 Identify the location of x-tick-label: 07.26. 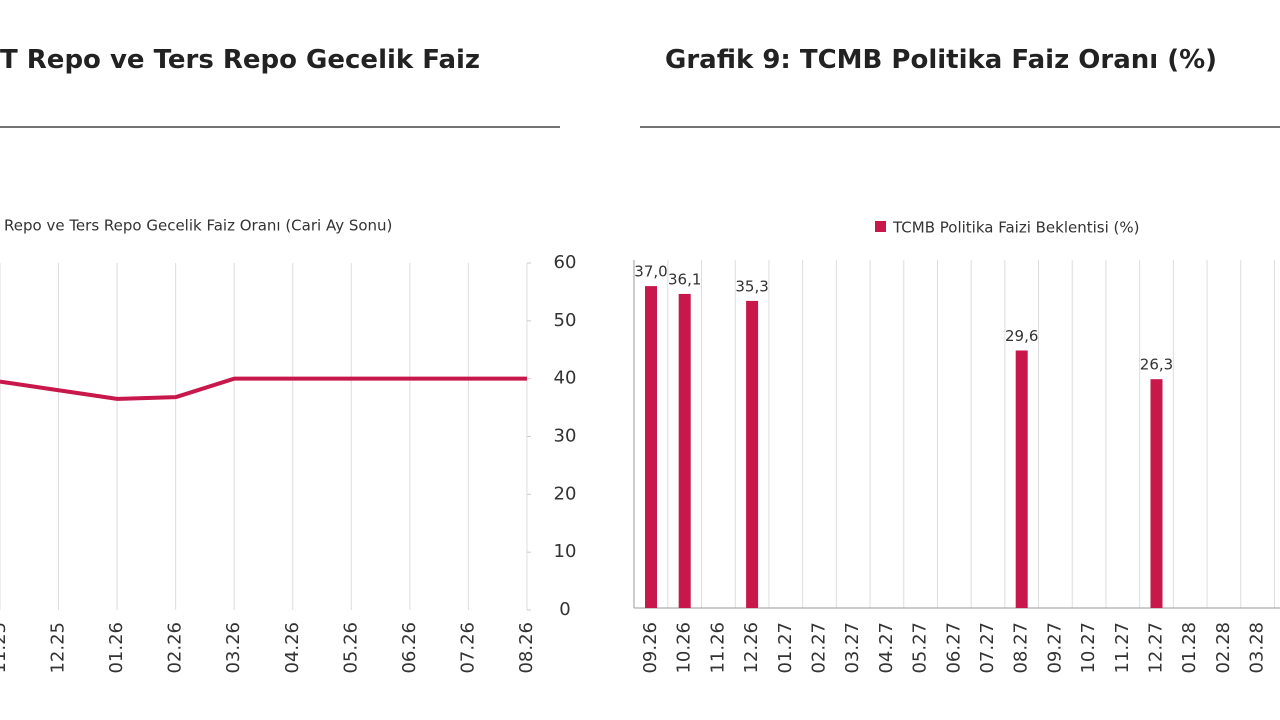
(467, 648).